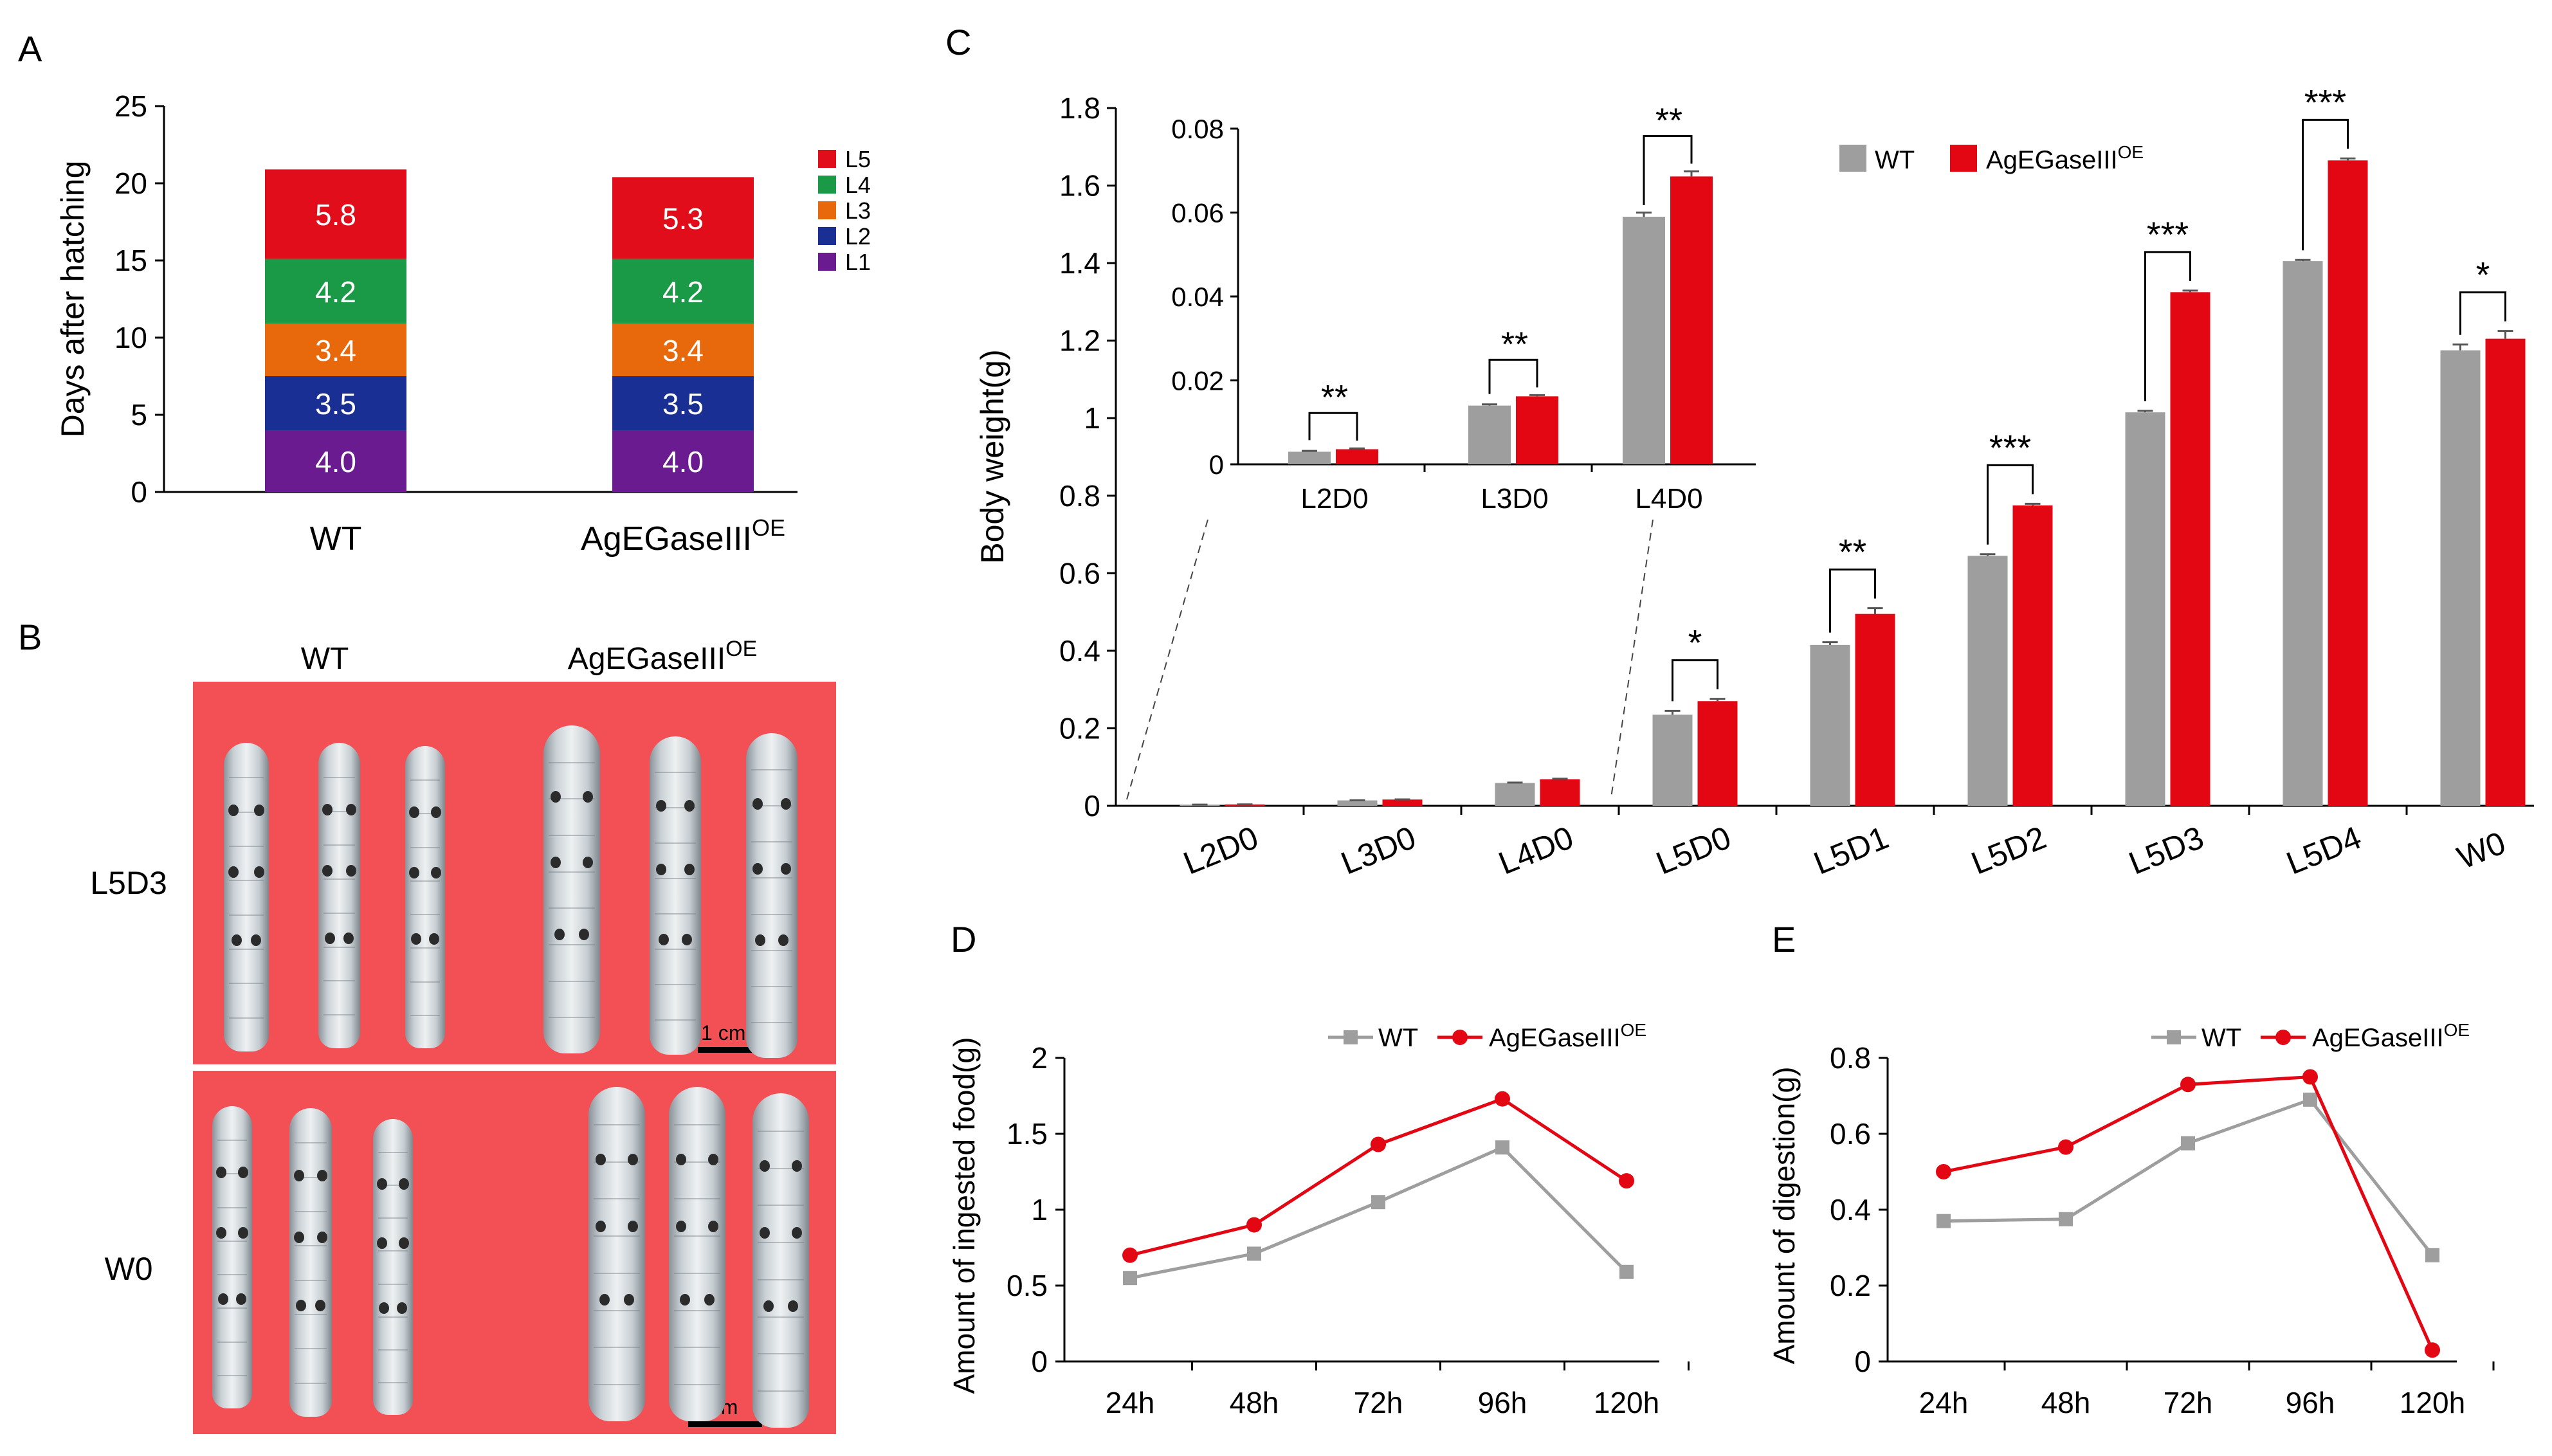 The image size is (2552, 1456). What do you see at coordinates (1130, 1402) in the screenshot?
I see `x-tick-label: 24h` at bounding box center [1130, 1402].